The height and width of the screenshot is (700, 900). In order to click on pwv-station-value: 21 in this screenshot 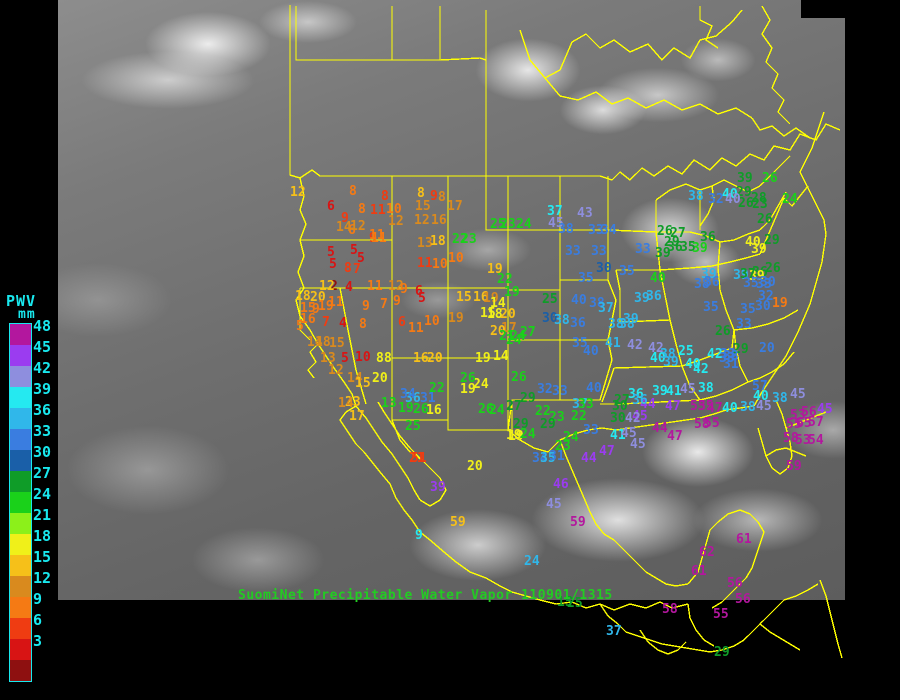, I will do `click(417, 458)`.